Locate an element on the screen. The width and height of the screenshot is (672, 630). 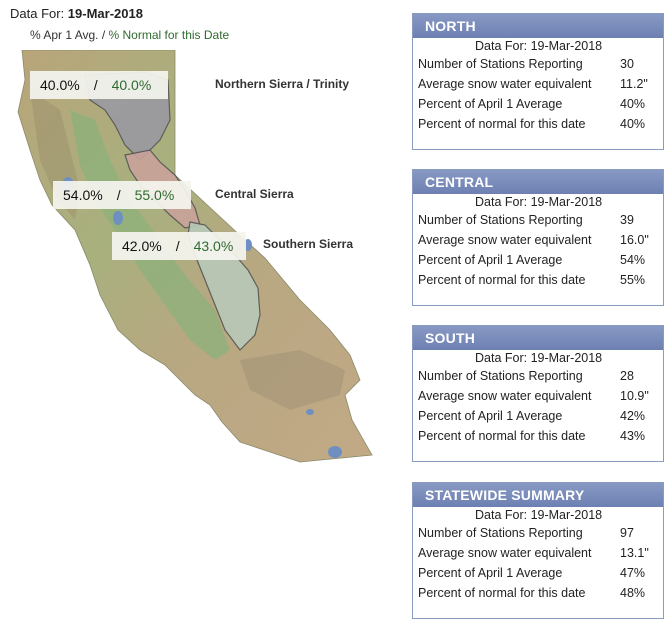
panel-north-date: Data For: 19-Mar-2018 is located at coordinates (539, 46).